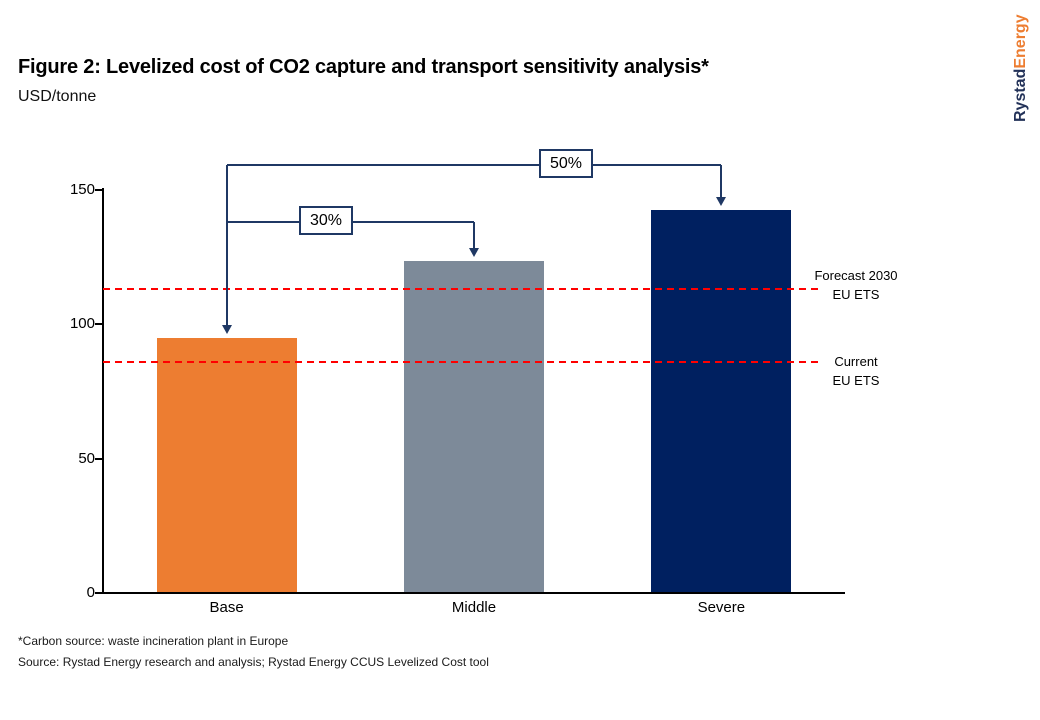 Image resolution: width=1040 pixels, height=720 pixels. What do you see at coordinates (856, 276) in the screenshot?
I see `reference-line-label-line: Forecast 2030` at bounding box center [856, 276].